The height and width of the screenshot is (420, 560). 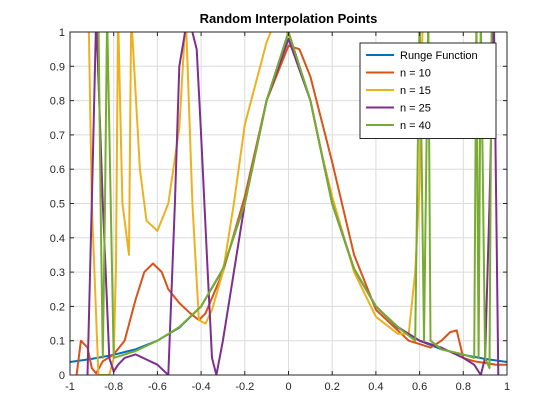 What do you see at coordinates (57, 307) in the screenshot?
I see `y-tick-label: 0.2` at bounding box center [57, 307].